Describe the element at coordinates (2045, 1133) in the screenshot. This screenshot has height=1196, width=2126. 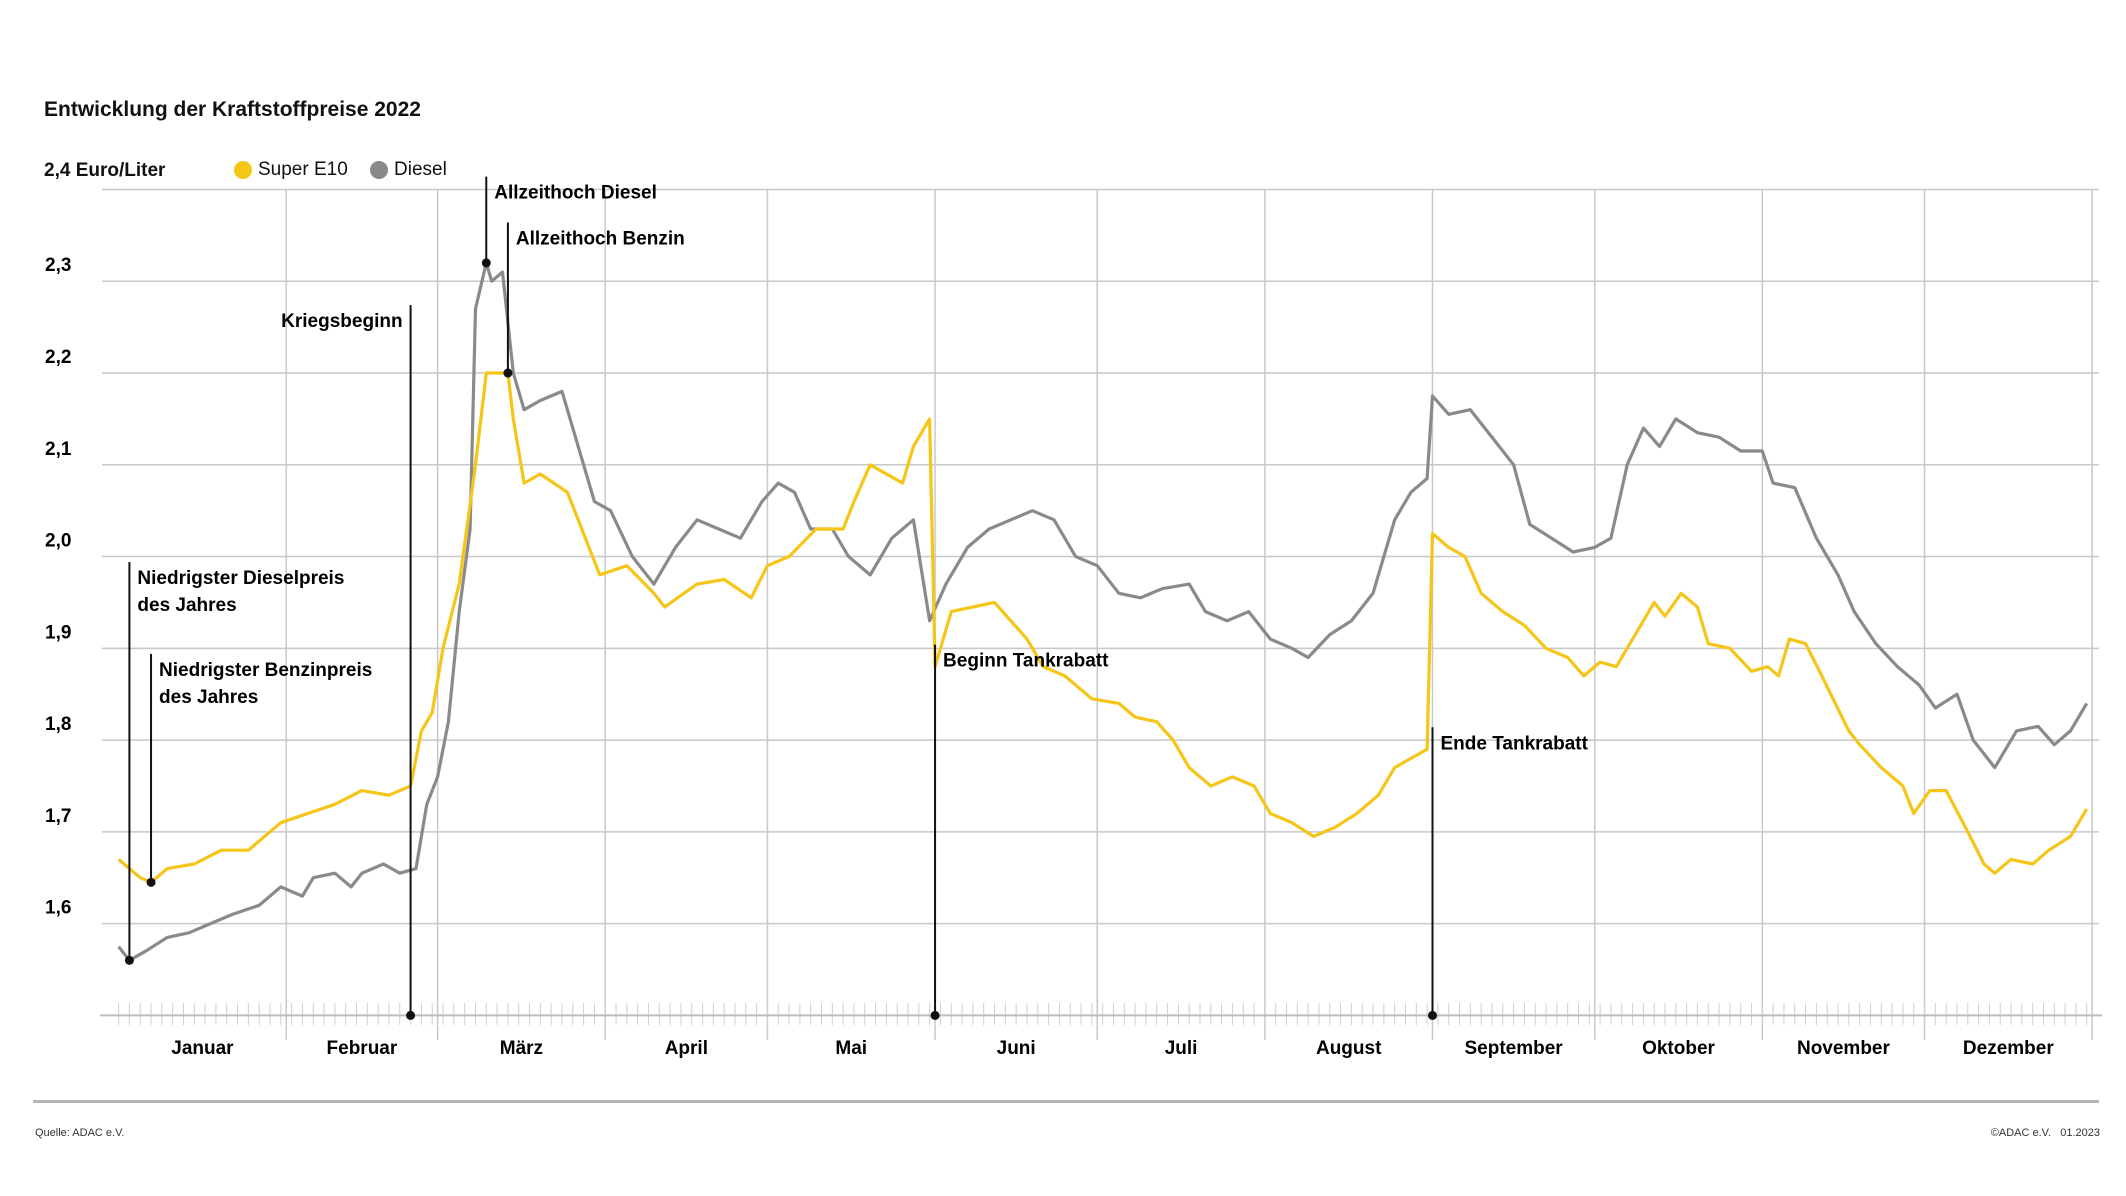
I see `copyright-note: ©ADAC e.V. 01.2023` at that location.